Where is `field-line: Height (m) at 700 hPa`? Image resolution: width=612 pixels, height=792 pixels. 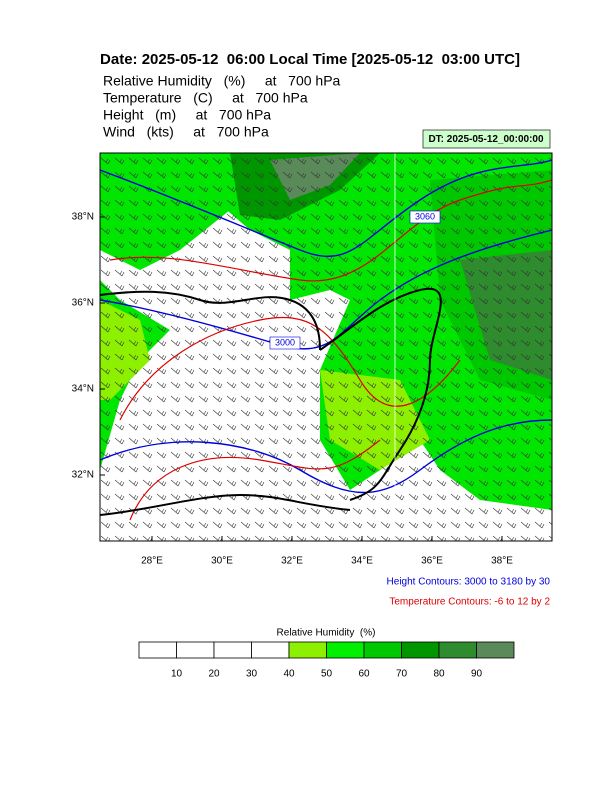
field-line: Height (m) at 700 hPa is located at coordinates (187, 115).